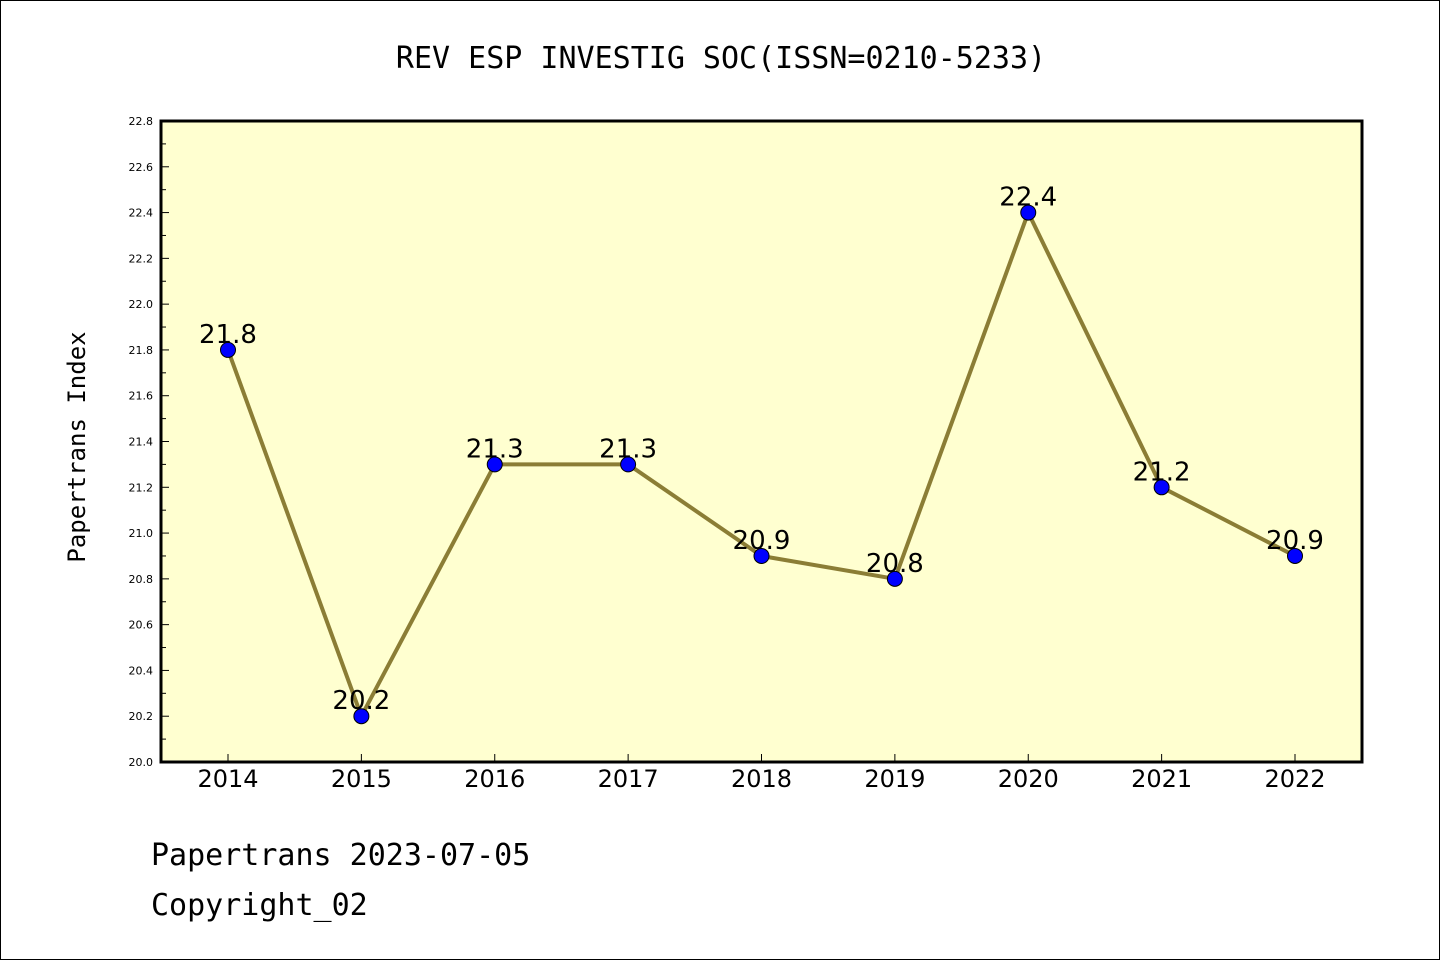  I want to click on x-tick-label: 2018, so click(761, 779).